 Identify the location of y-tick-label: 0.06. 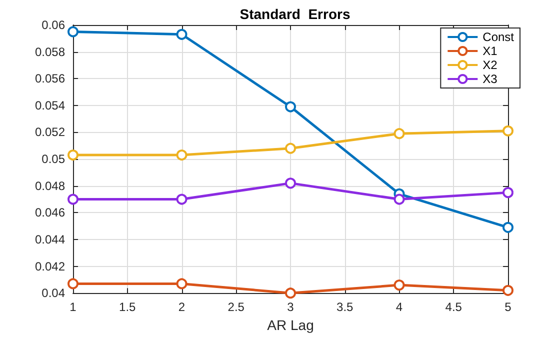
(54, 25).